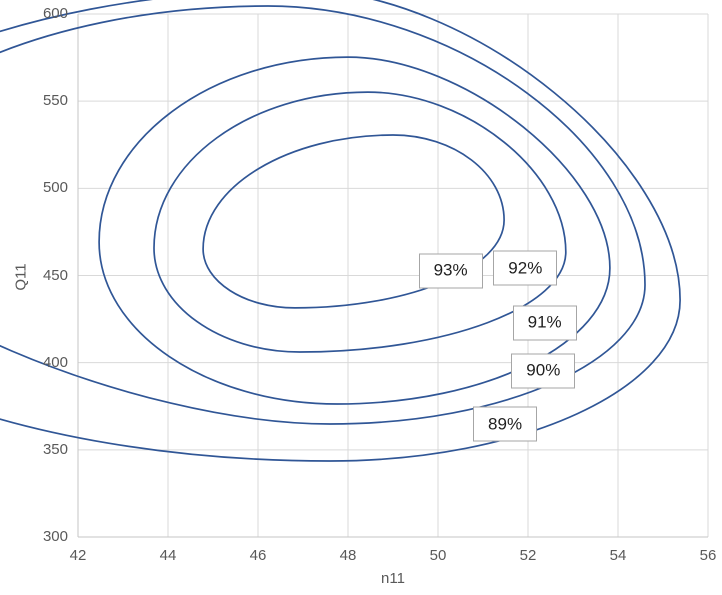 This screenshot has width=722, height=595. I want to click on y-tick-label-400: 400, so click(55, 362).